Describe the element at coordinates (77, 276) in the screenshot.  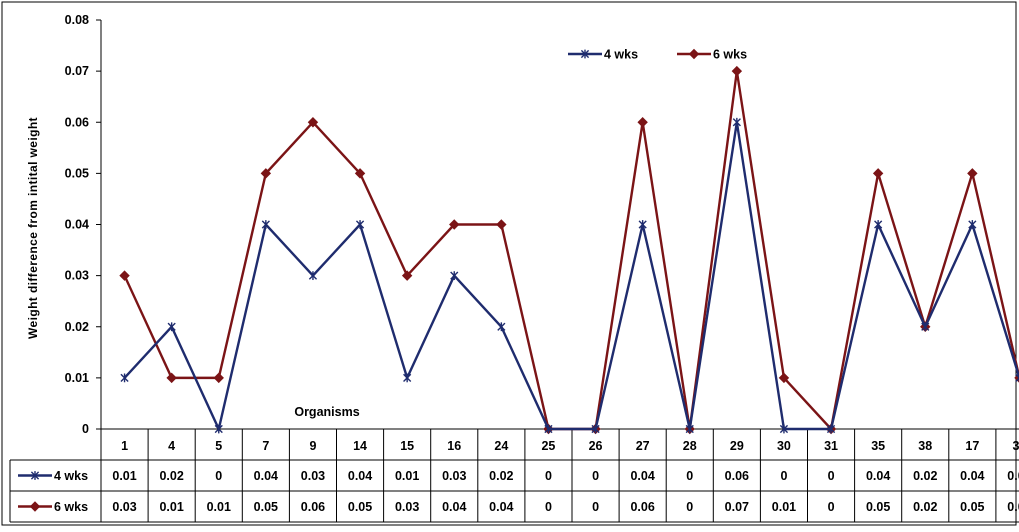
I see `y-tick-label: 0.03` at that location.